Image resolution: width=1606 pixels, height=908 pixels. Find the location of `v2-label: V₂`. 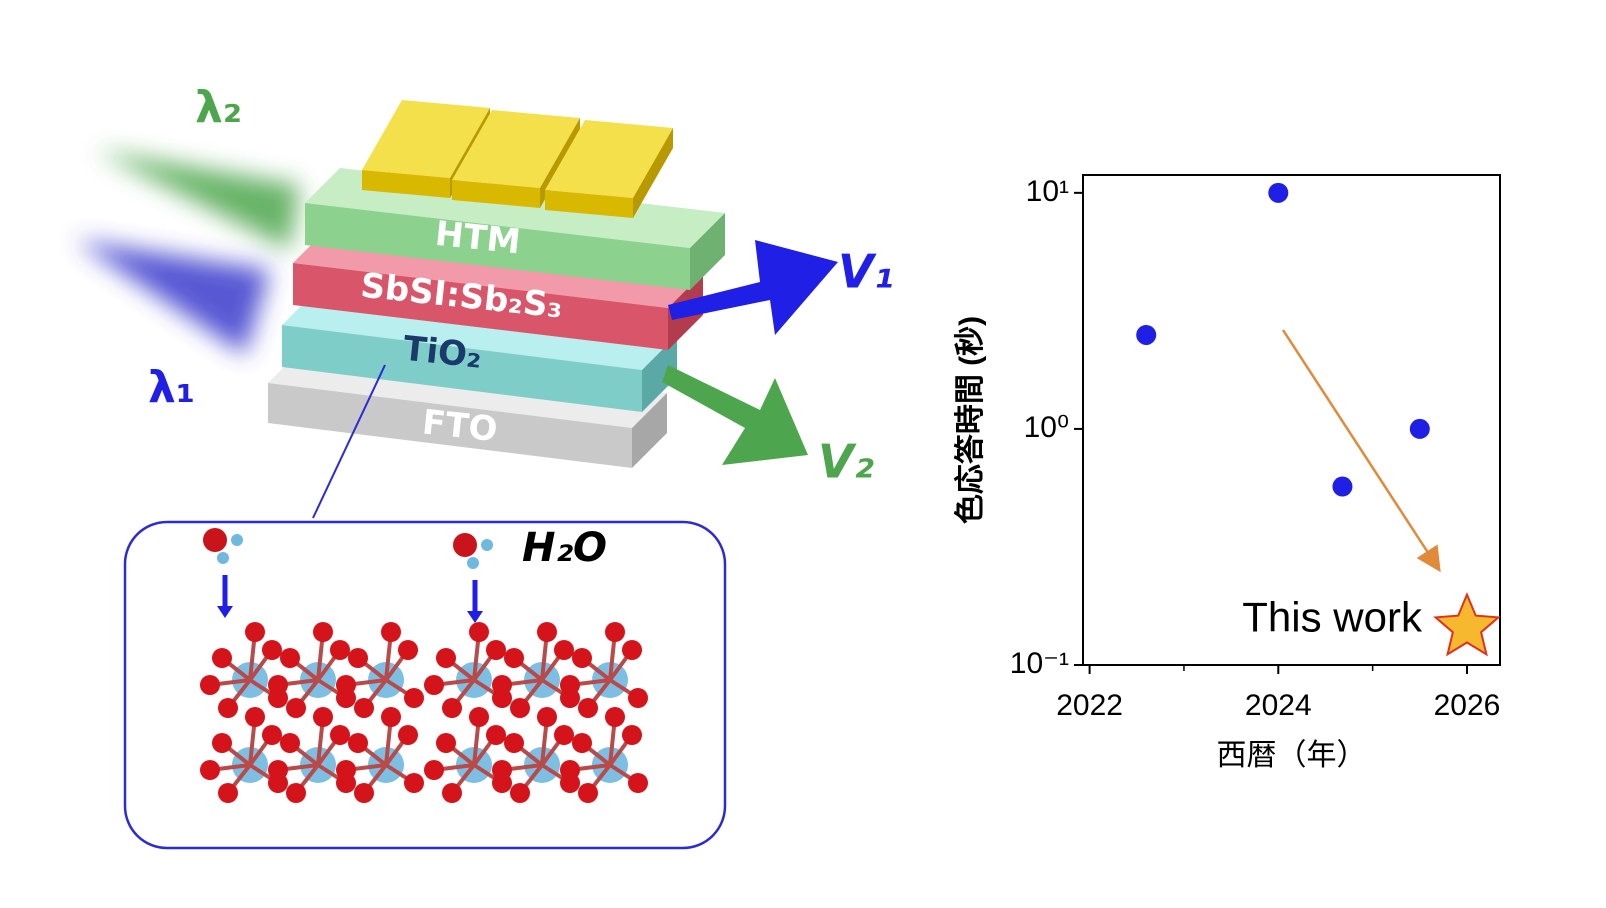

v2-label: V₂ is located at coordinates (846, 462).